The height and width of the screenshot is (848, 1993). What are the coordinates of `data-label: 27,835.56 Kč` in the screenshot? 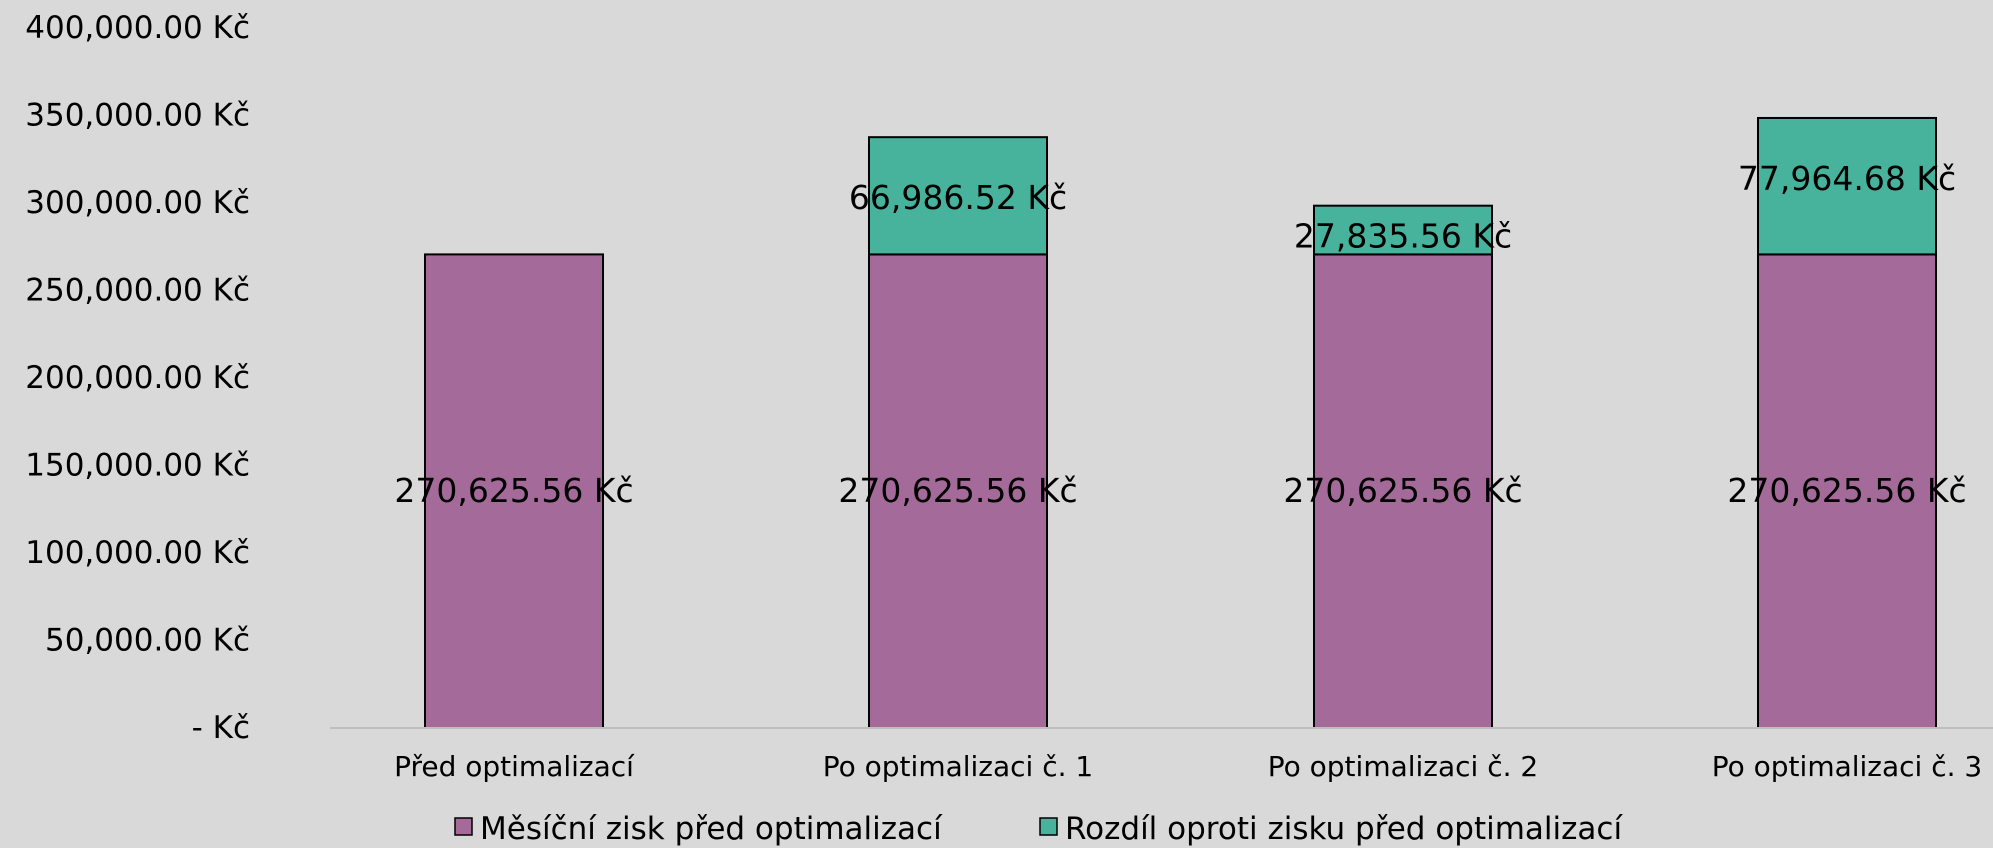 It's located at (1403, 235).